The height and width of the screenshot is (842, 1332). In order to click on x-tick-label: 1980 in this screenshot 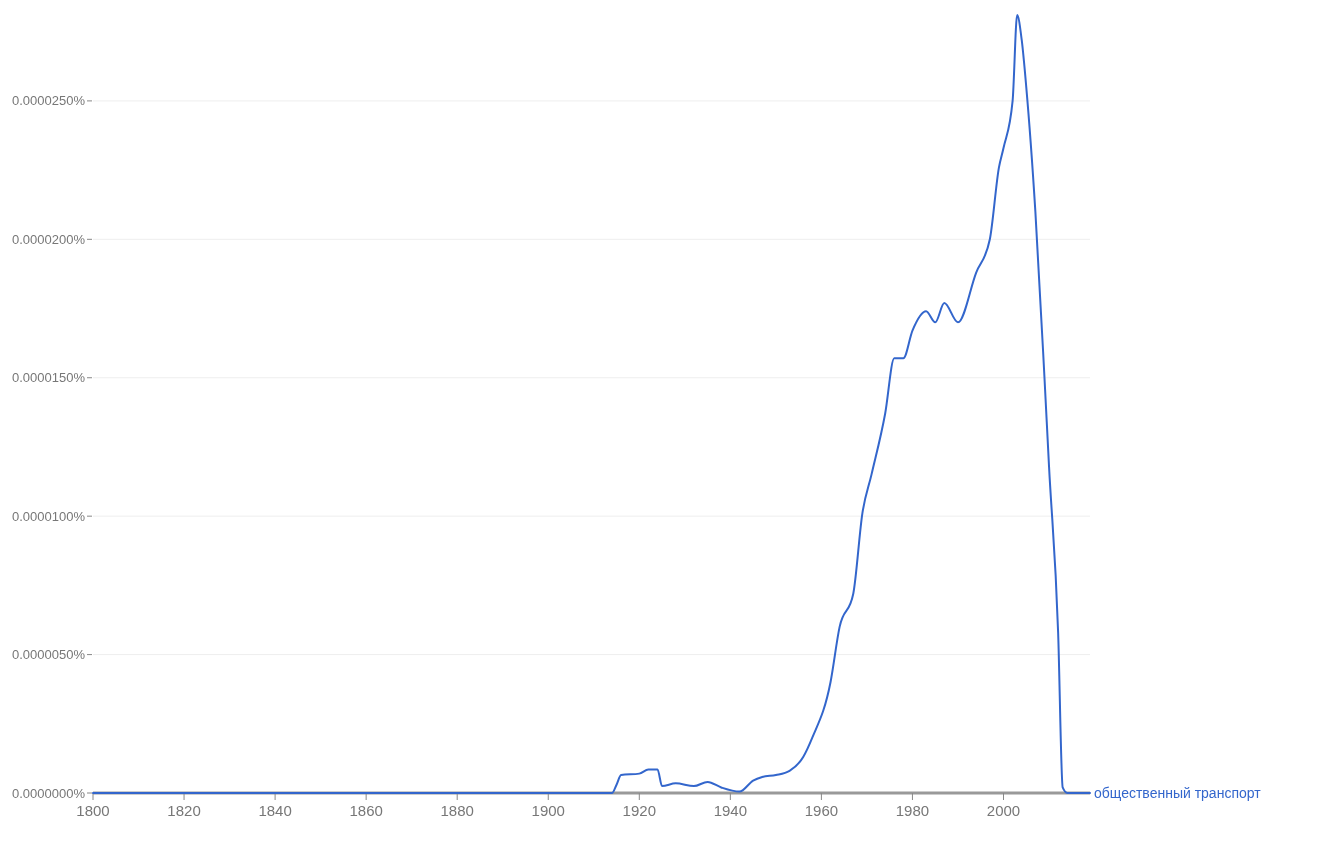, I will do `click(912, 810)`.